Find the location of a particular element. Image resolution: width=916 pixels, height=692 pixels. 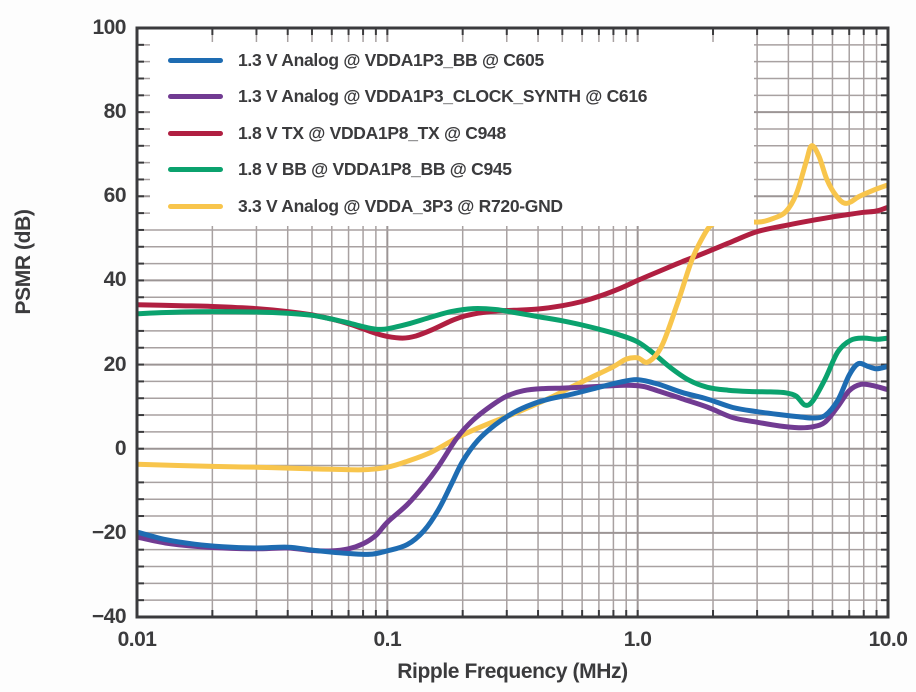

y-tick-label: −40 is located at coordinates (109, 616).